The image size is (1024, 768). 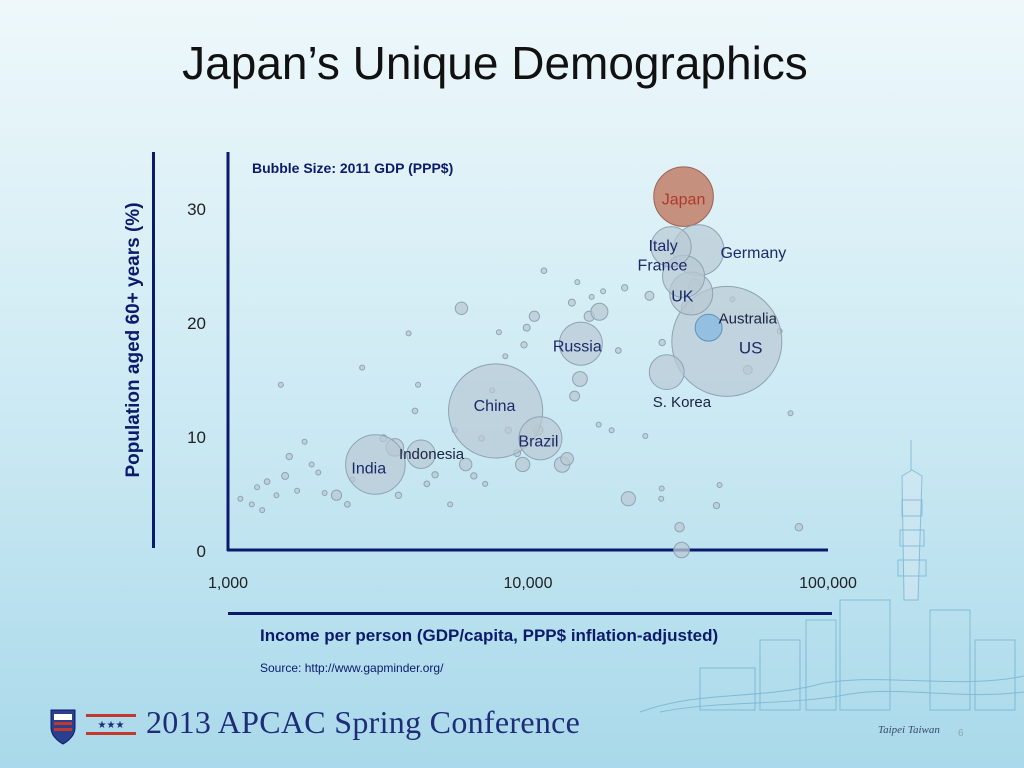 I want to click on point-label-italy: Italy, so click(x=662, y=246).